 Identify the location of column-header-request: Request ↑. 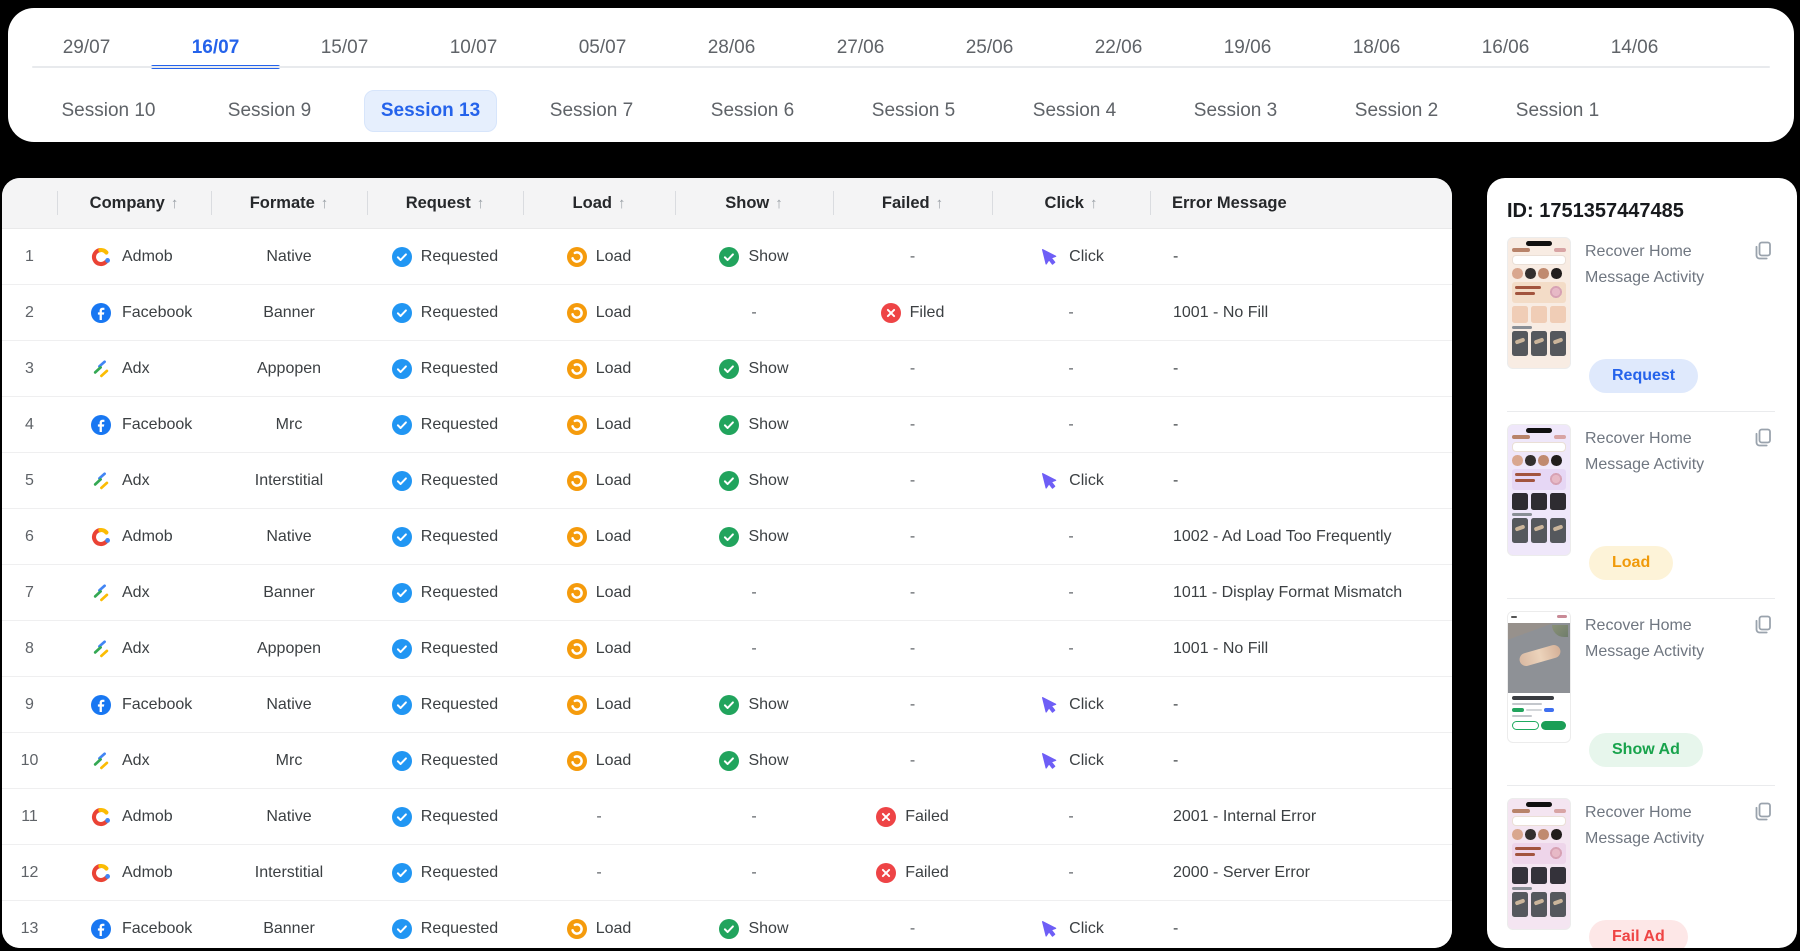
(445, 203).